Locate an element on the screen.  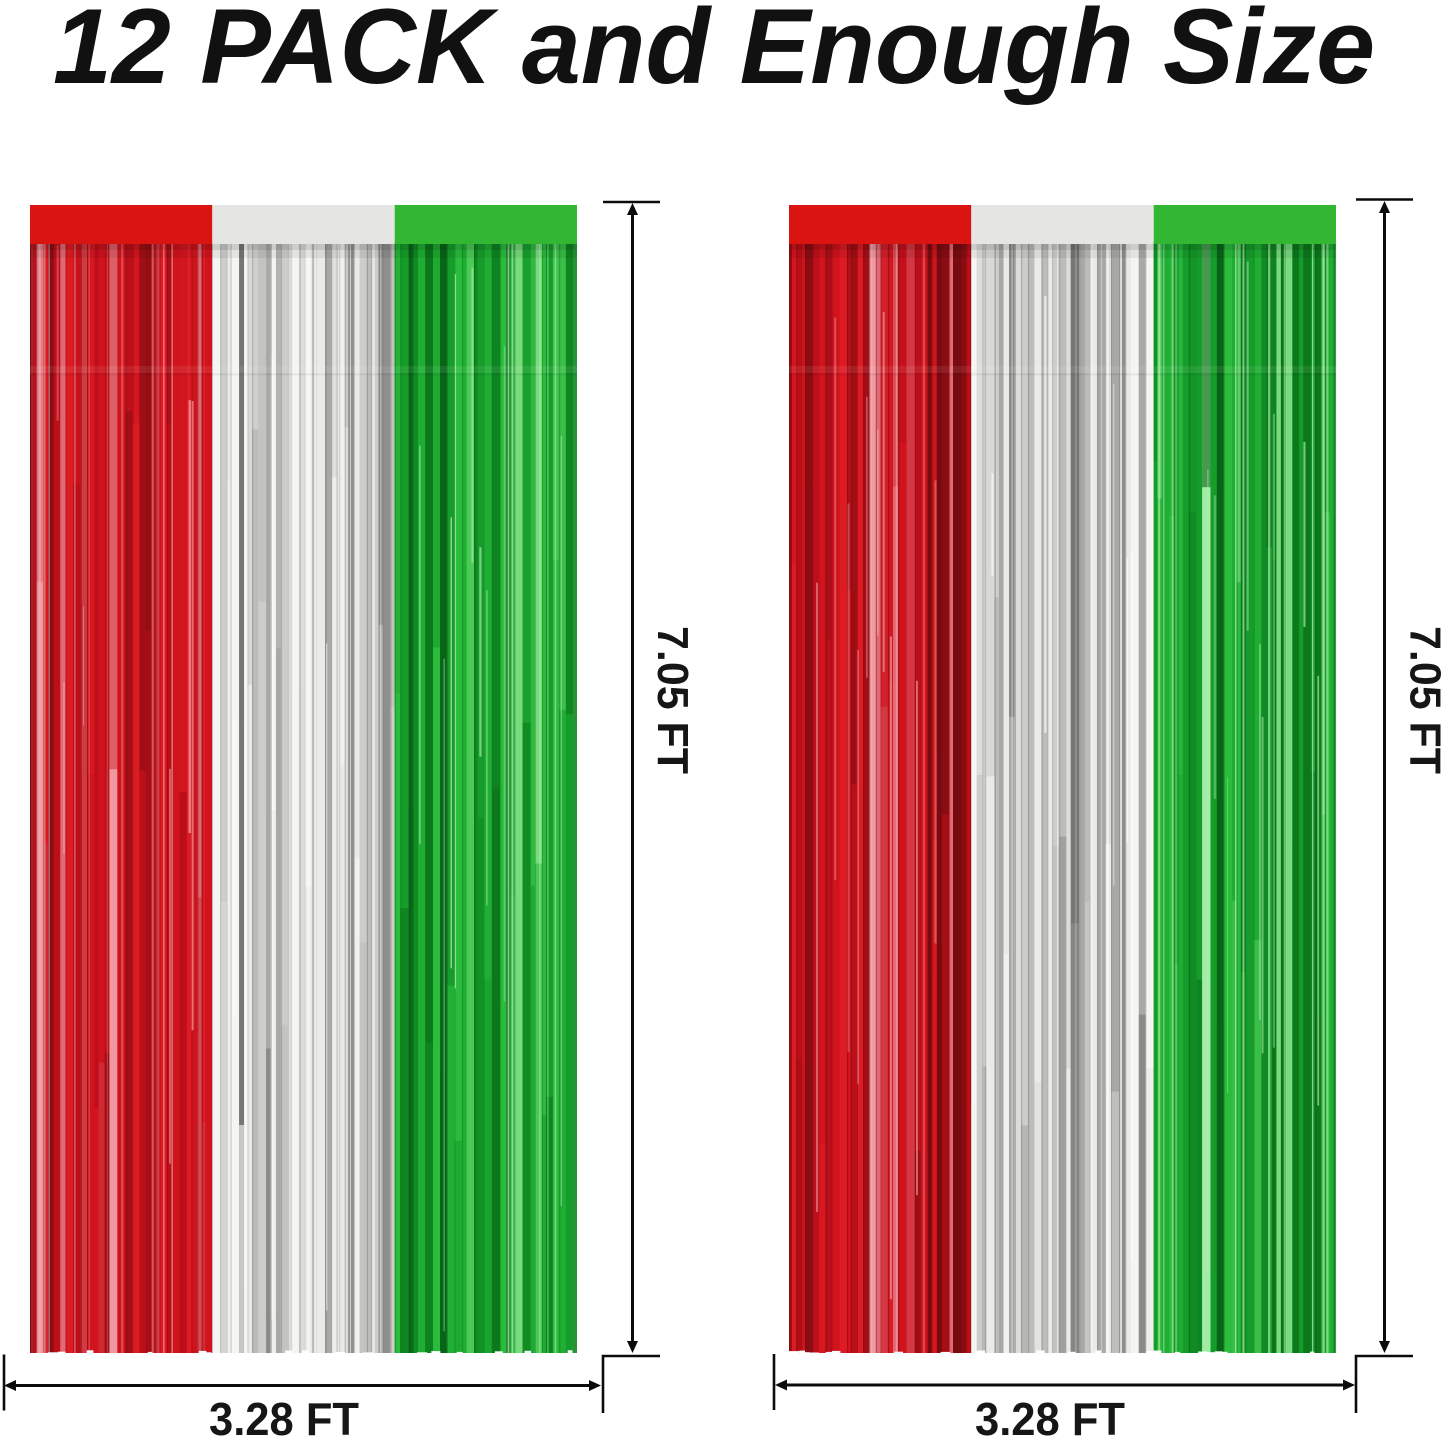
svg-text: 12 PACK and Enough Size is located at coordinates (714, 53).